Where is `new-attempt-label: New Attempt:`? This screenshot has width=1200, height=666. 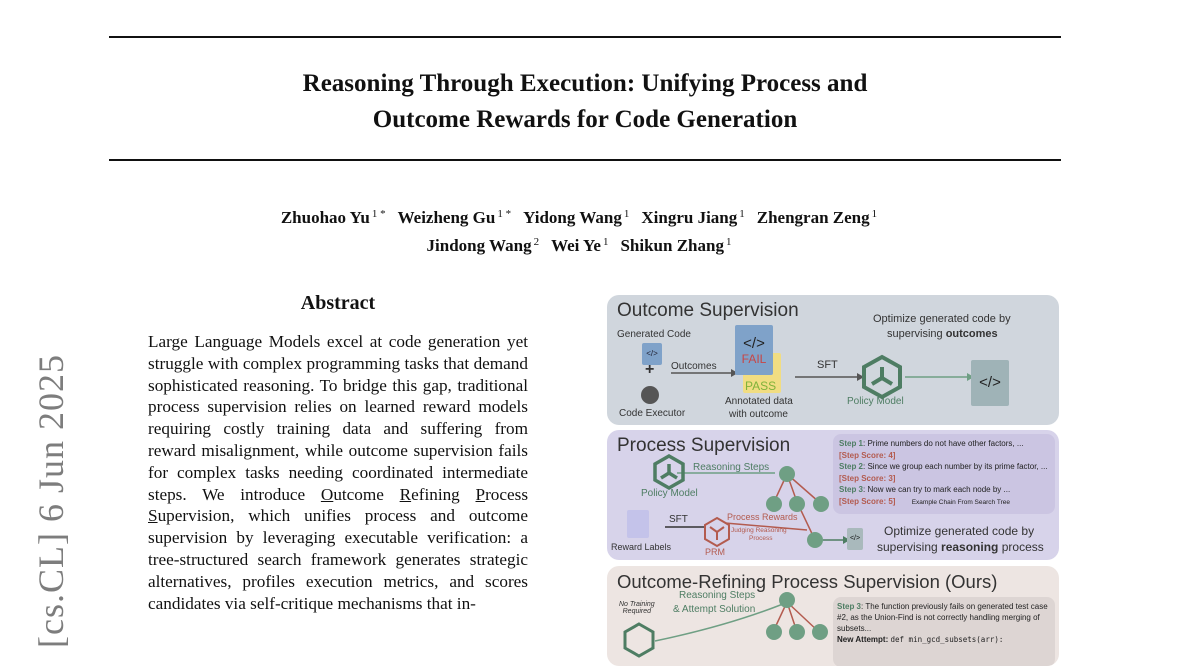
new-attempt-label: New Attempt: is located at coordinates (863, 639).